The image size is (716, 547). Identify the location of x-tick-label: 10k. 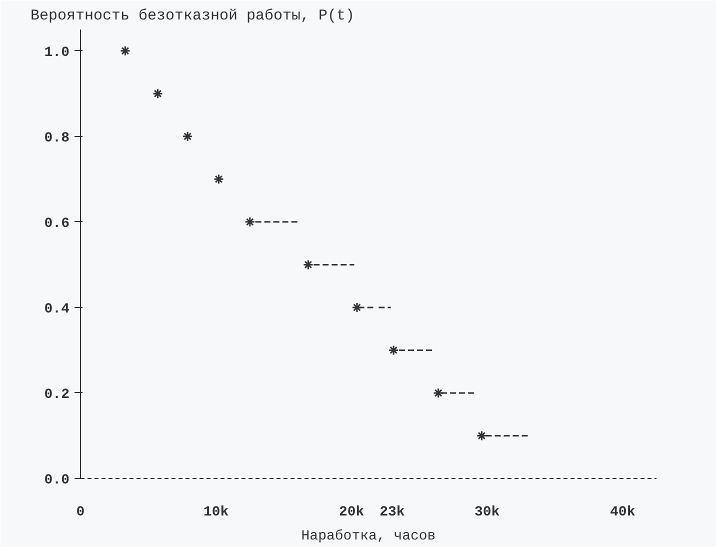
(216, 512).